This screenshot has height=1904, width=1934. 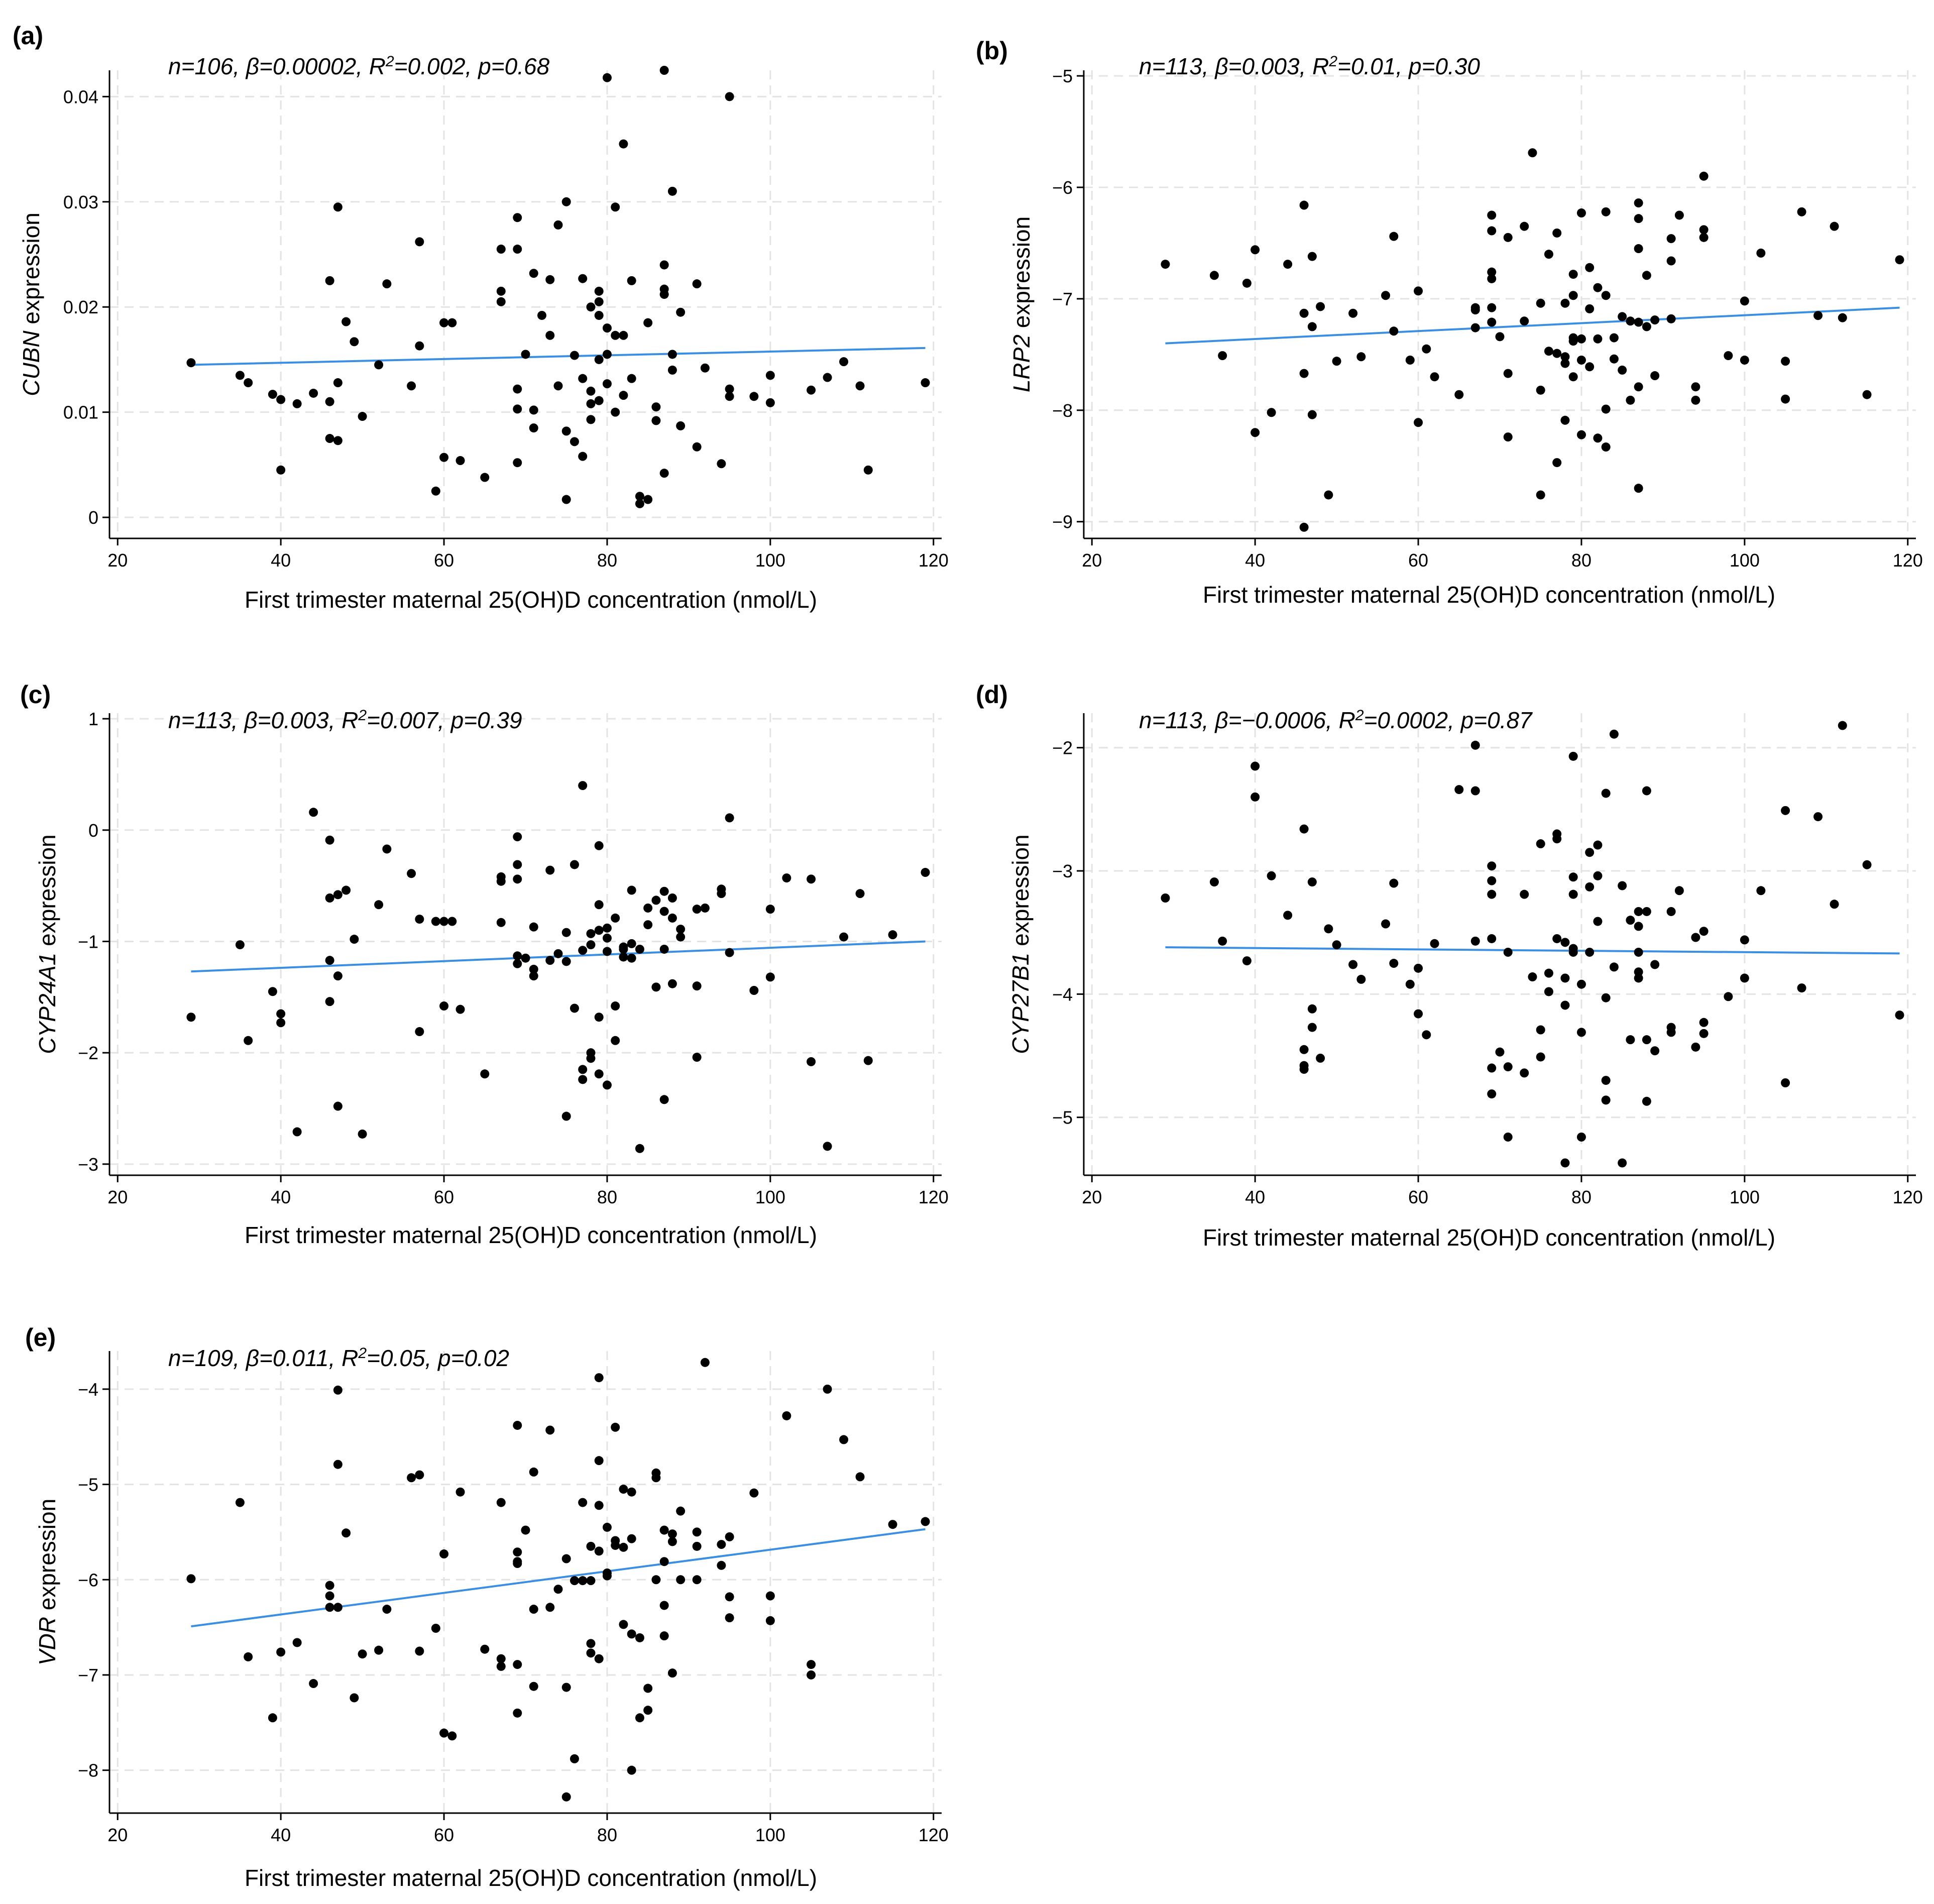 I want to click on stats-annotation: n=113, β=0.003, R2=0.01, p=0.30, so click(x=1309, y=66).